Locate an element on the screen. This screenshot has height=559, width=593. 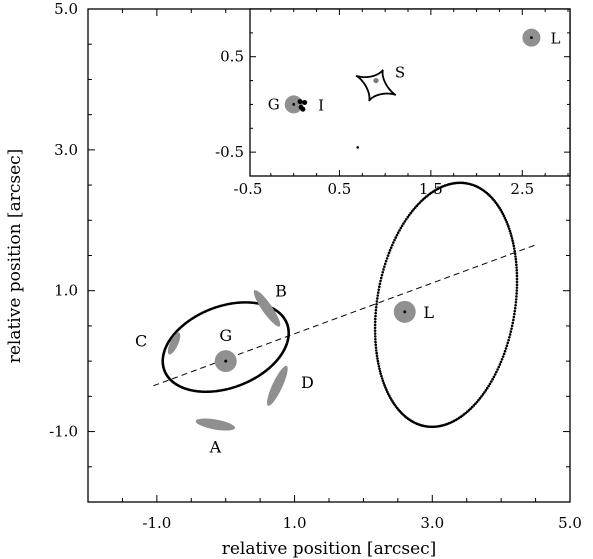
inset-galaxy-center is located at coordinates (294, 104).